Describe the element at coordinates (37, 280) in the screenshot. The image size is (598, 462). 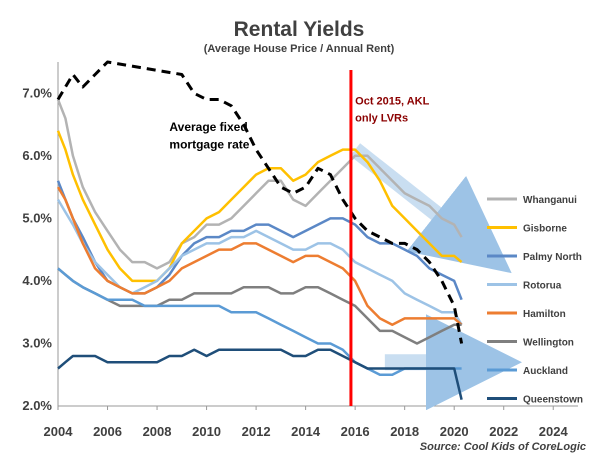
I see `y-tick-label: 4.0%` at that location.